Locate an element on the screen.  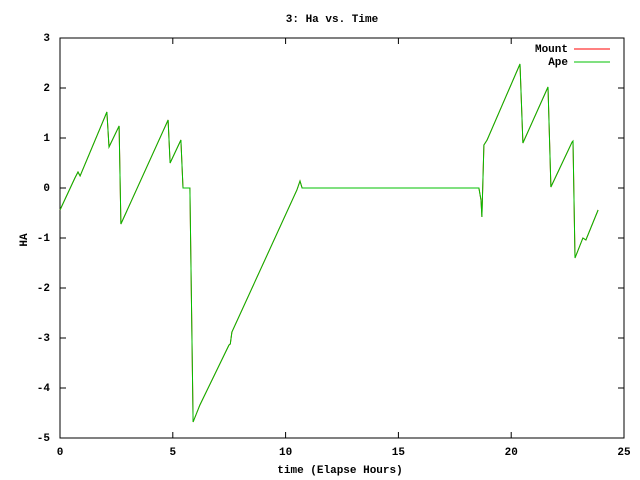
x-tick-label: 10 is located at coordinates (285, 453).